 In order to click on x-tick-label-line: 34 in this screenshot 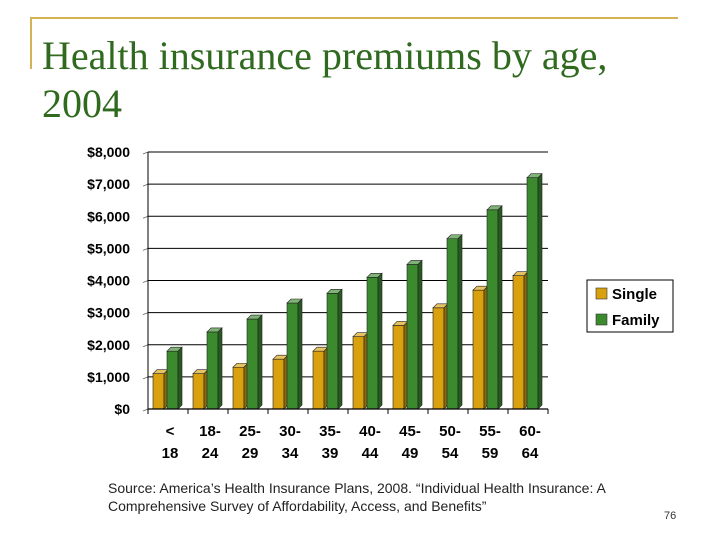, I will do `click(290, 453)`.